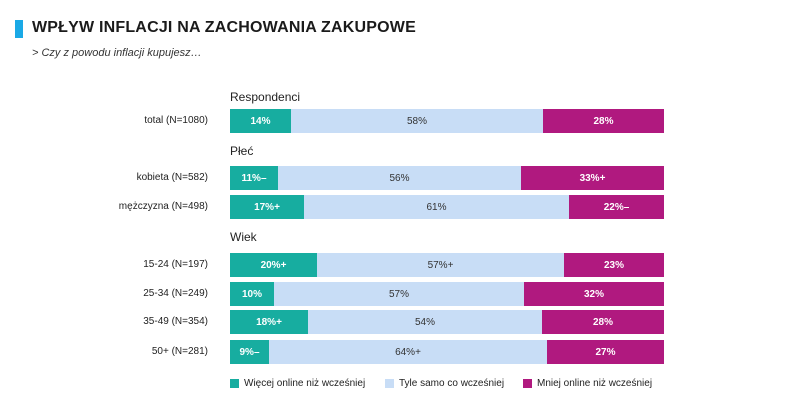 The height and width of the screenshot is (420, 808). Describe the element at coordinates (452, 383) in the screenshot. I see `legend-label: Tyle samo co wcześniej` at that location.